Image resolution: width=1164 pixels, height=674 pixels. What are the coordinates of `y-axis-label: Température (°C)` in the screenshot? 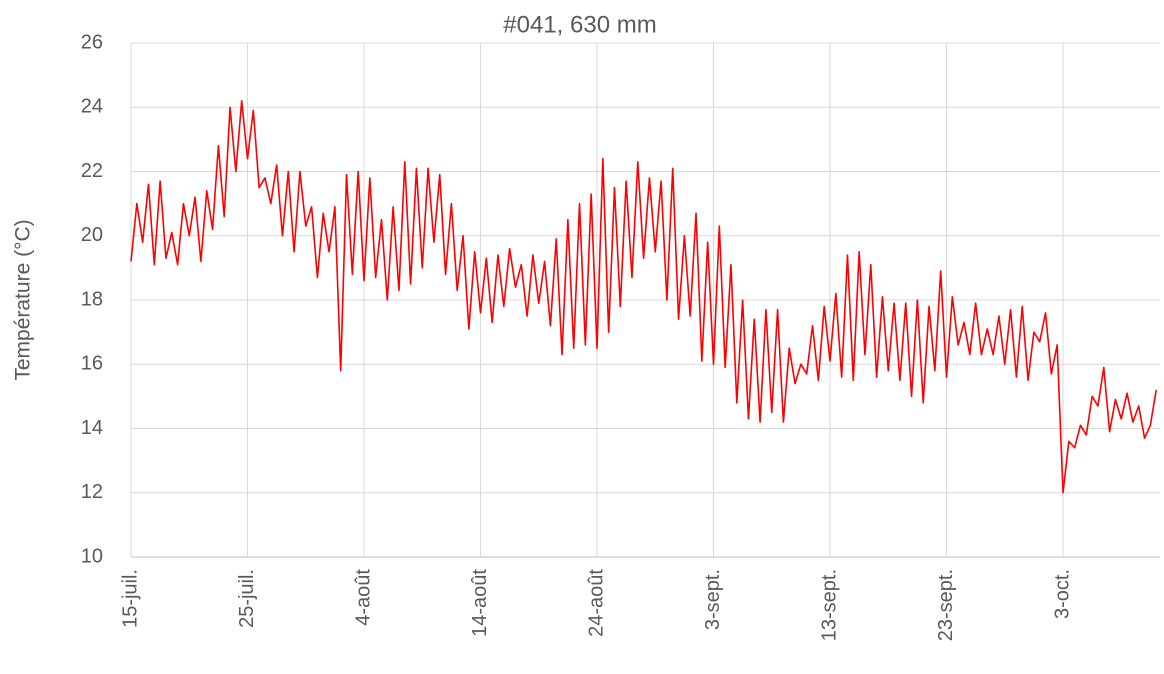 It's located at (23, 299).